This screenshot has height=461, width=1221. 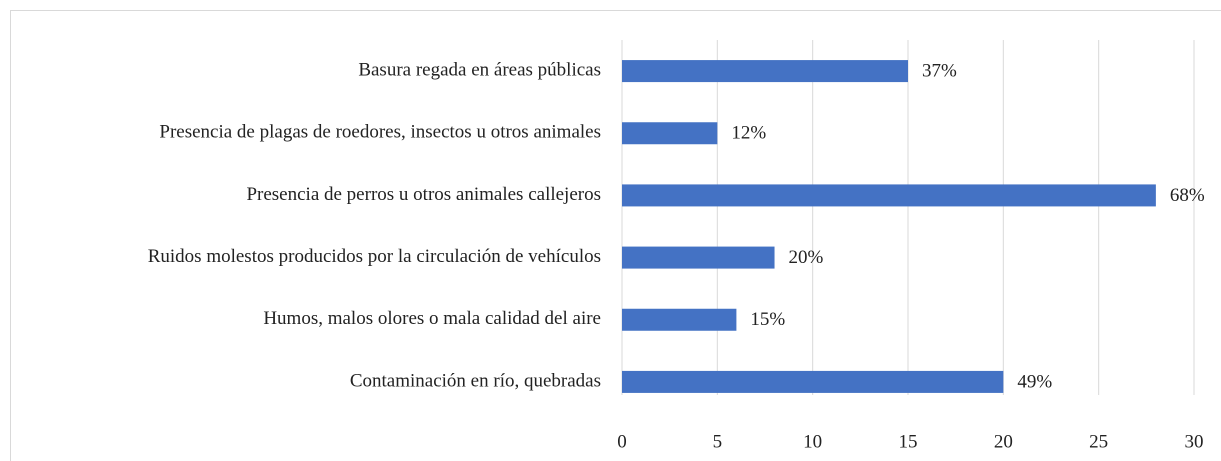 What do you see at coordinates (718, 441) in the screenshot?
I see `x-tick-label: 5` at bounding box center [718, 441].